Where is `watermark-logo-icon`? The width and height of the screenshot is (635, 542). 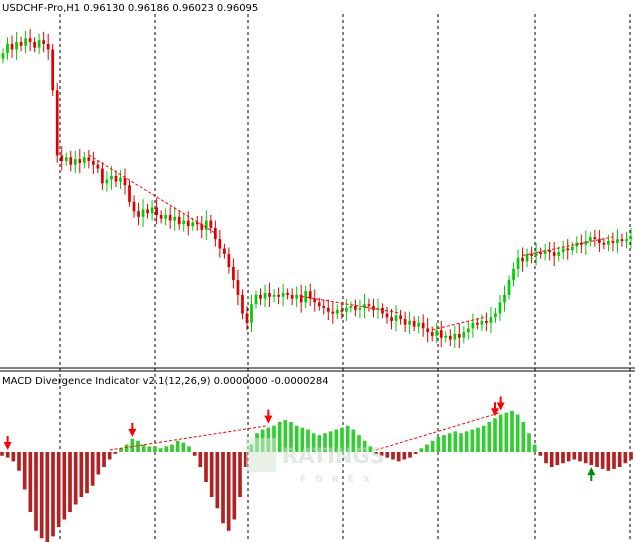
watermark-logo-icon is located at coordinates (261, 455).